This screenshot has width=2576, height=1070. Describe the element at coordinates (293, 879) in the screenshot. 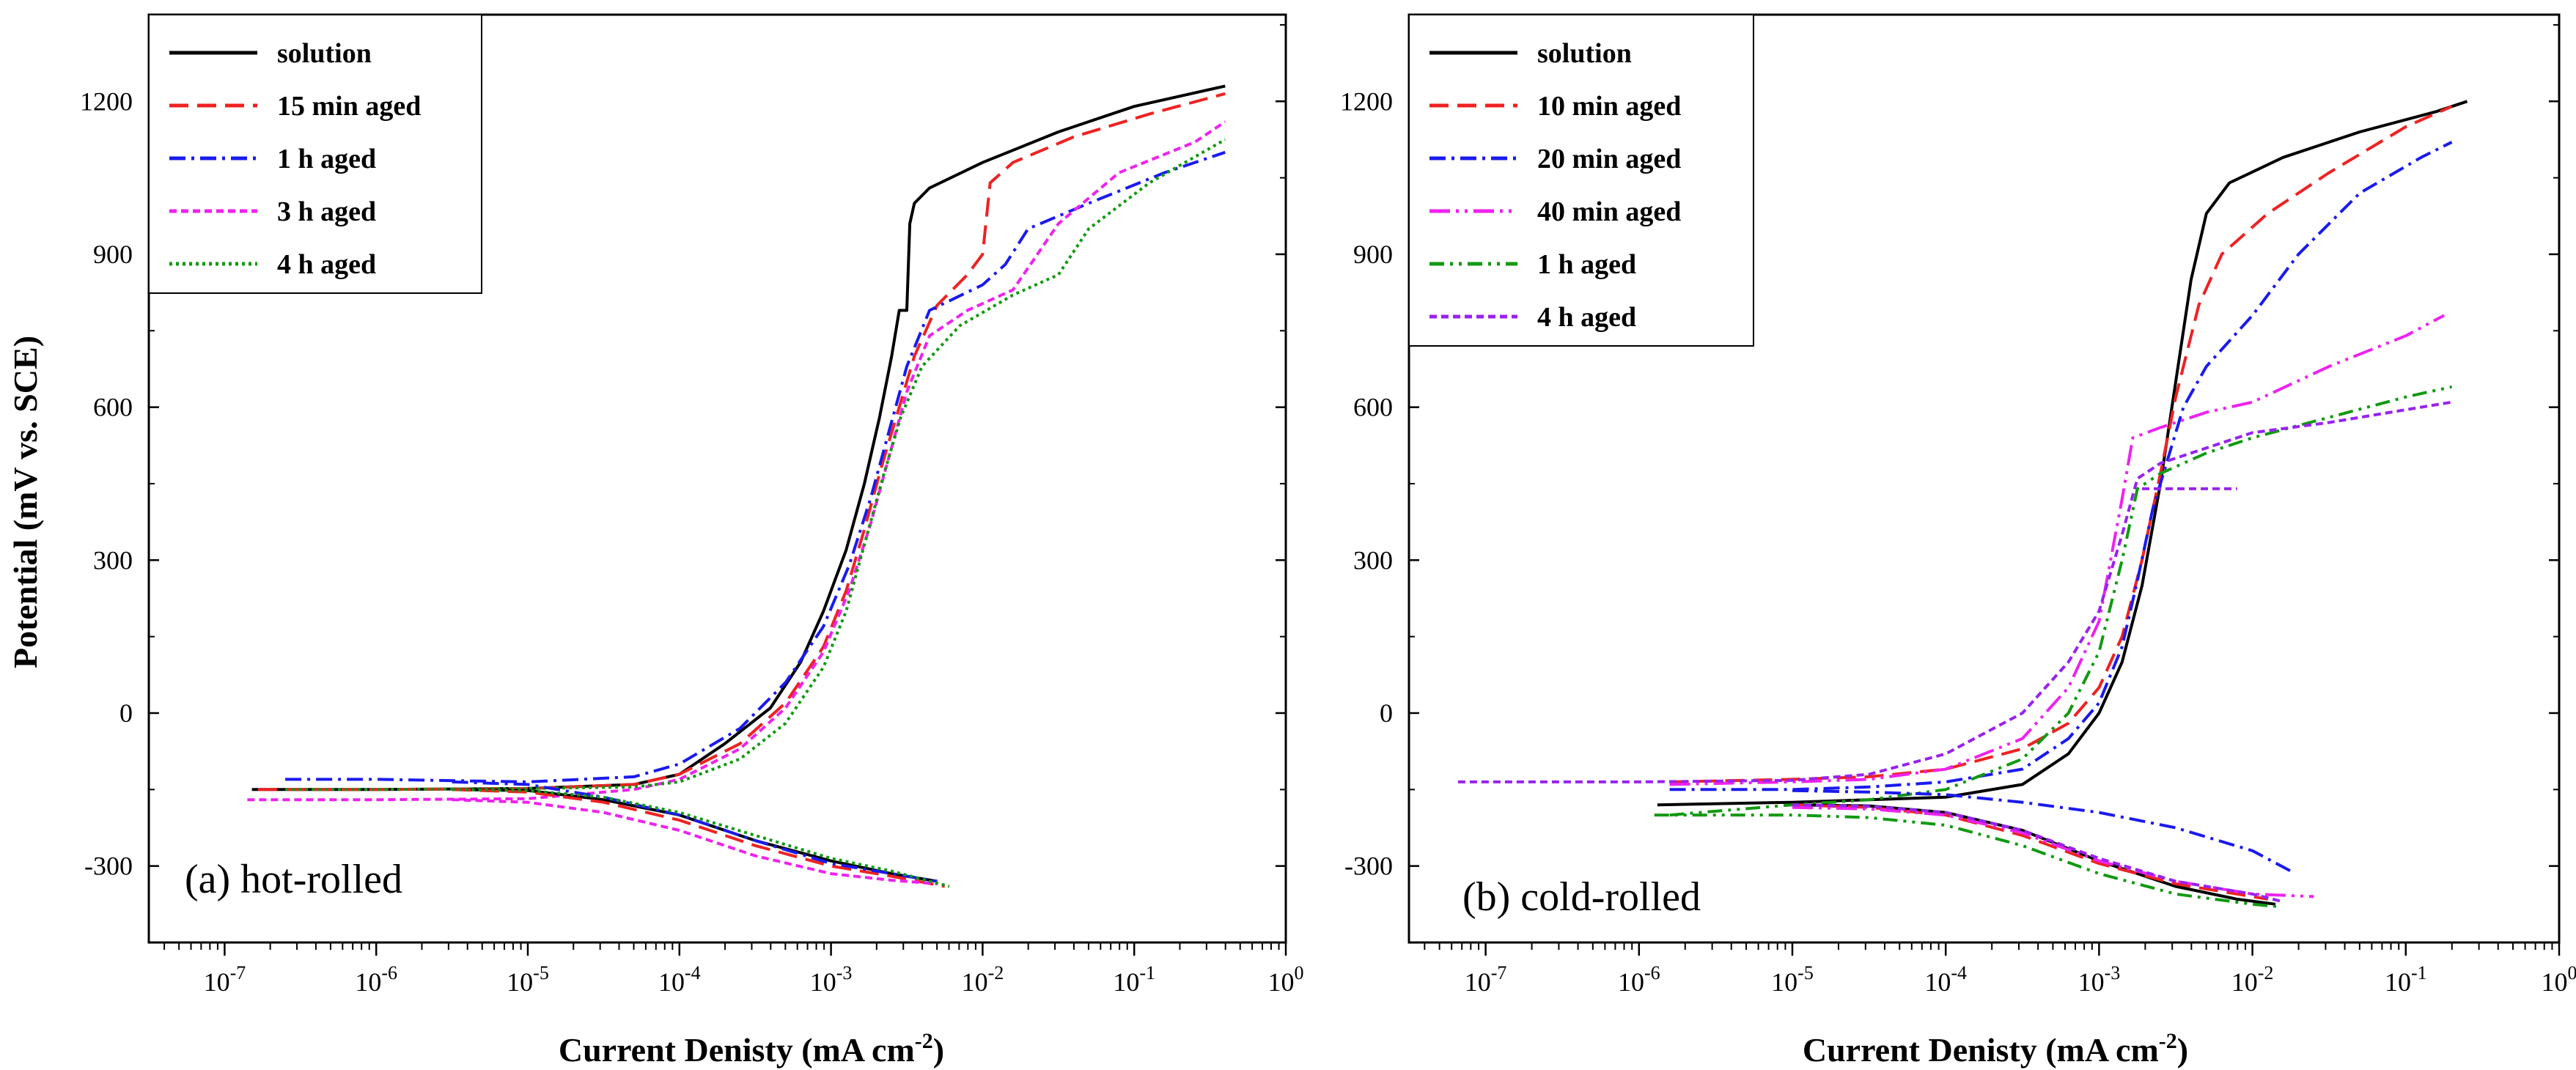

I see `panel-label: (a) hot-rolled` at that location.